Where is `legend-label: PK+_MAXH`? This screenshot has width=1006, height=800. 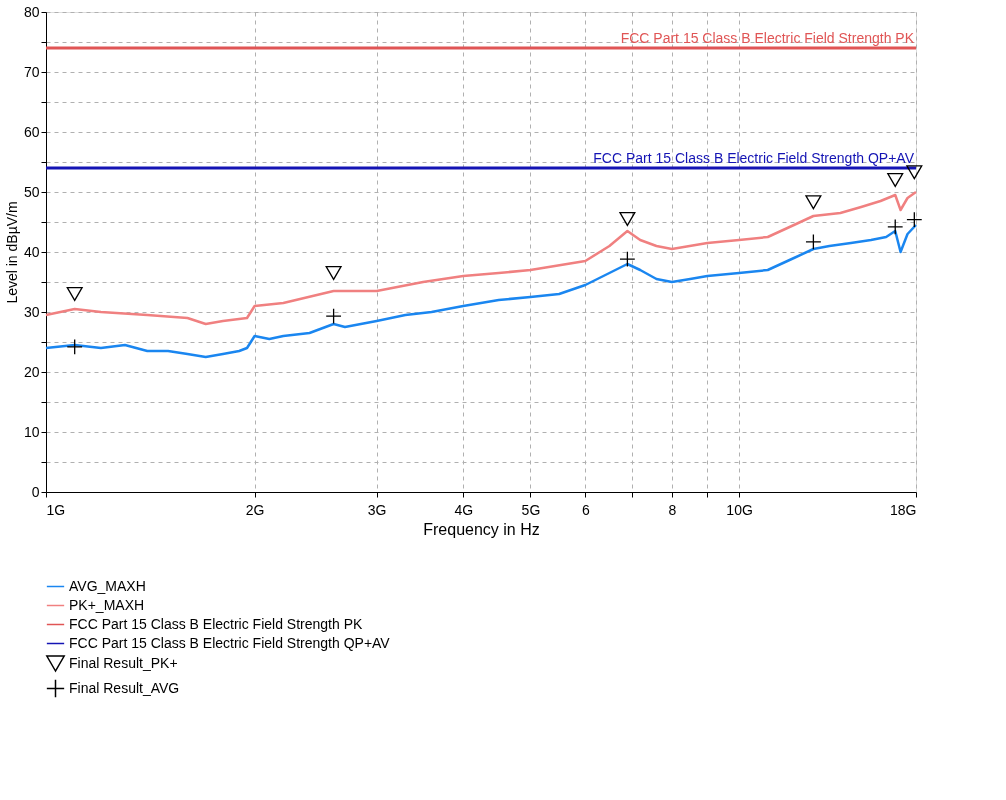 legend-label: PK+_MAXH is located at coordinates (107, 604).